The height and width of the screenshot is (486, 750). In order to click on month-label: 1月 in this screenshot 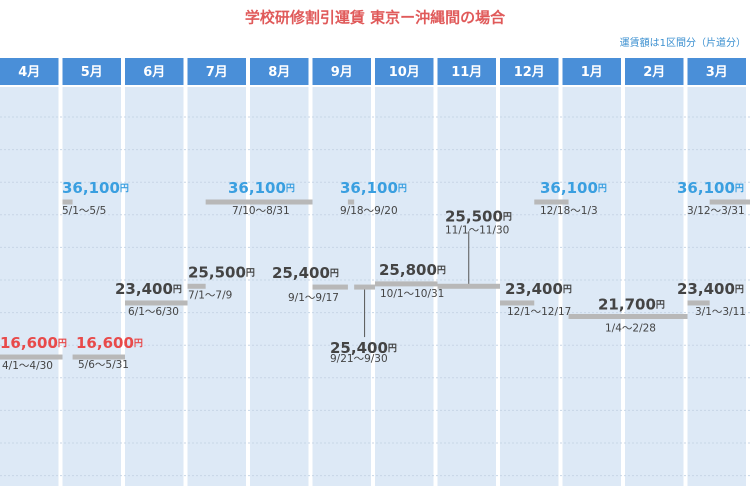, I will do `click(592, 72)`.